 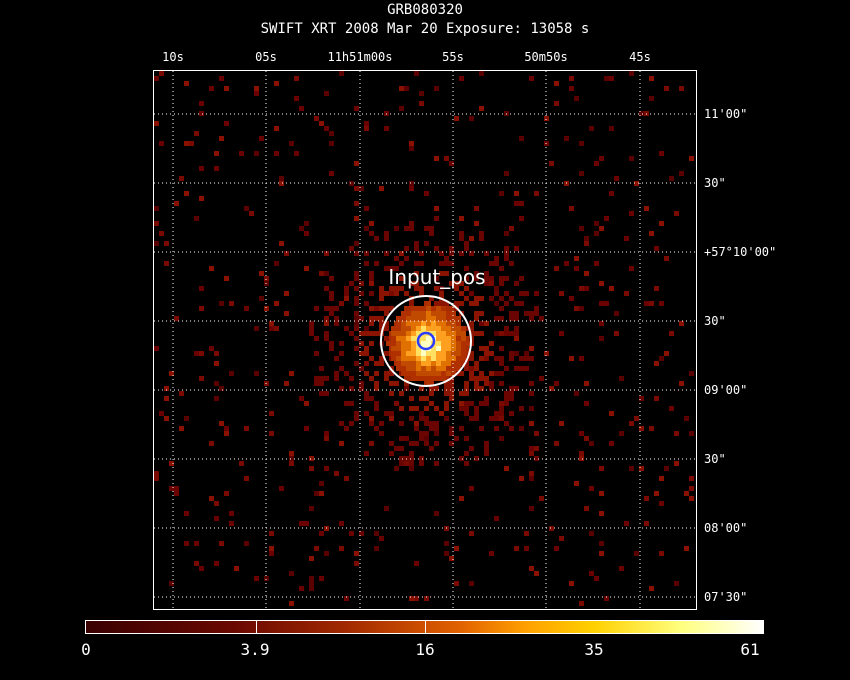 What do you see at coordinates (360, 57) in the screenshot?
I see `ra-label: 11h51m00s` at bounding box center [360, 57].